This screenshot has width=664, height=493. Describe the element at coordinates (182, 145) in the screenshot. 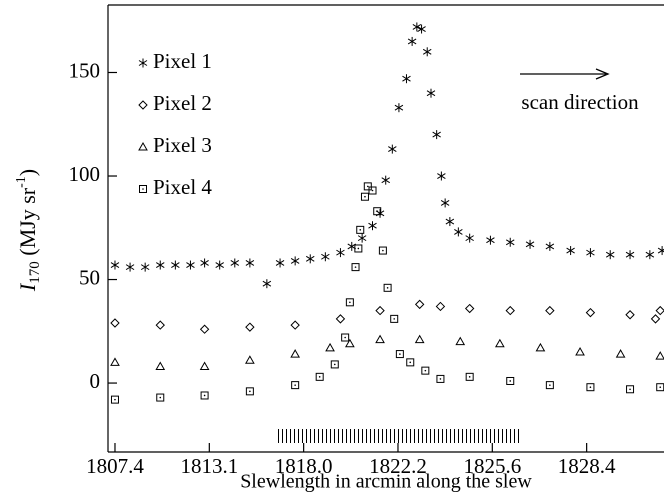

I see `legend-label: Pixel 3` at that location.